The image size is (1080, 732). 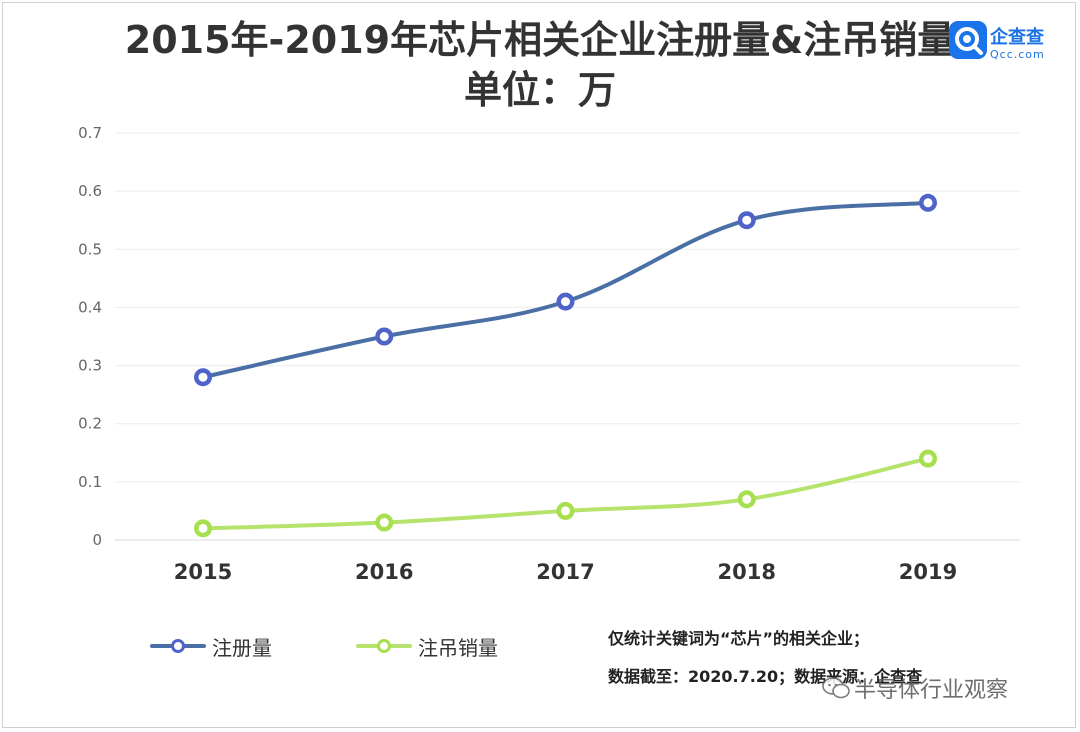 What do you see at coordinates (97, 540) in the screenshot?
I see `y-tick-label: 0` at bounding box center [97, 540].